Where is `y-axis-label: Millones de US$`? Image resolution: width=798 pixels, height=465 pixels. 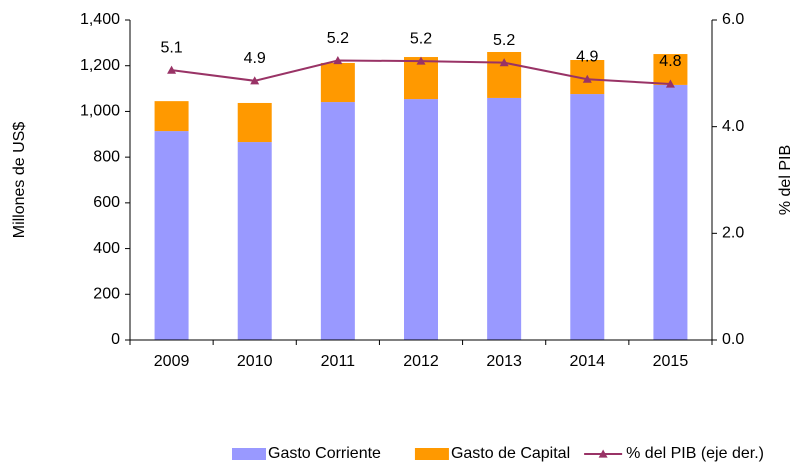
y-axis-label: Millones de US$ is located at coordinates (19, 180).